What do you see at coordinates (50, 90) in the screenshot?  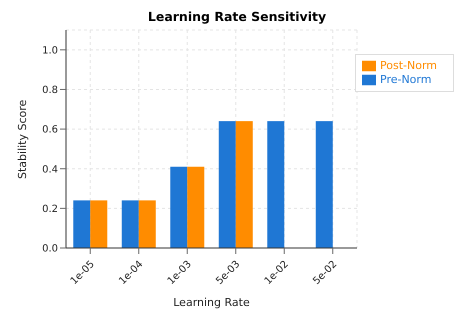 I see `y-tick-label: 0.8` at bounding box center [50, 90].